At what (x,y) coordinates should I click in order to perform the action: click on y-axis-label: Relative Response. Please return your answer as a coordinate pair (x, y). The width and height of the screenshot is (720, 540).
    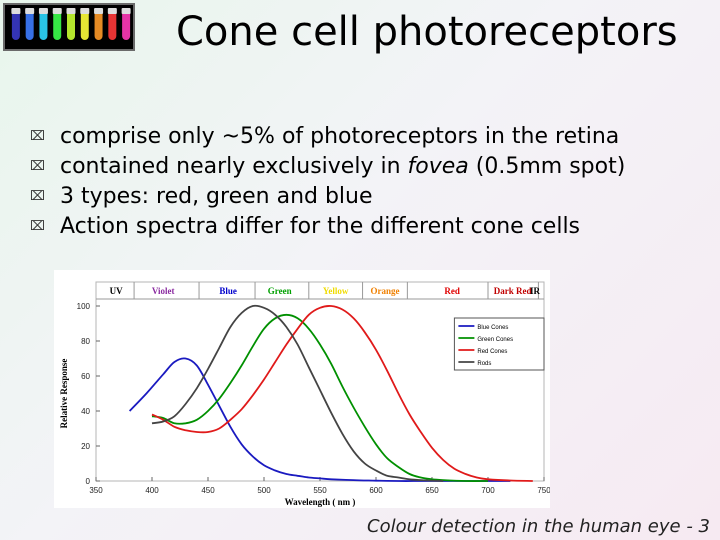
    Looking at the image, I should click on (64, 394).